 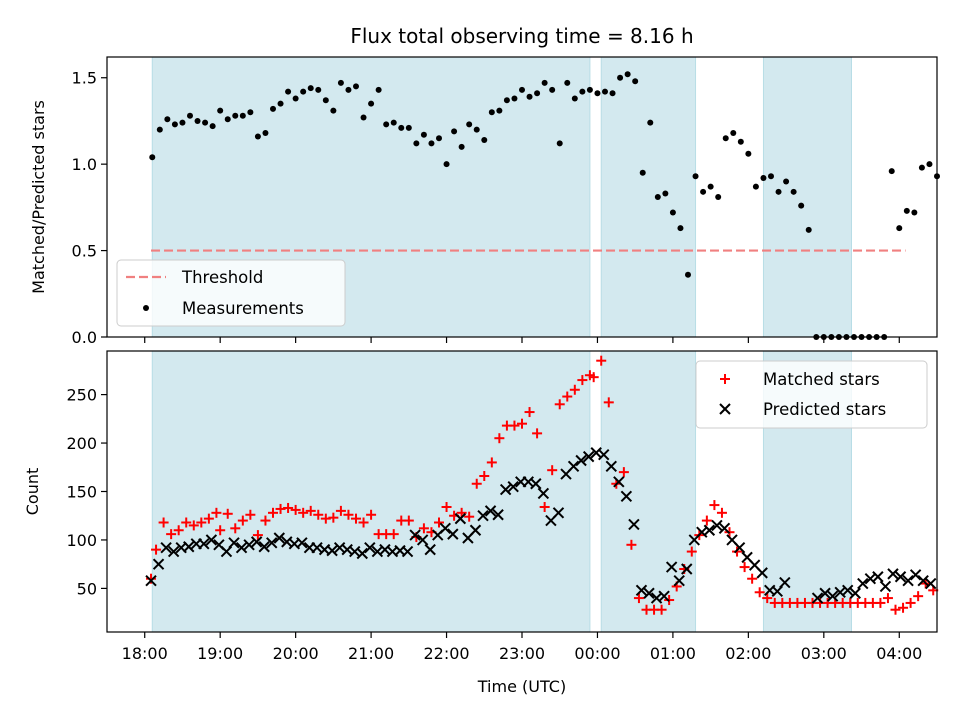 I want to click on y-axis-label: Count, so click(x=32, y=492).